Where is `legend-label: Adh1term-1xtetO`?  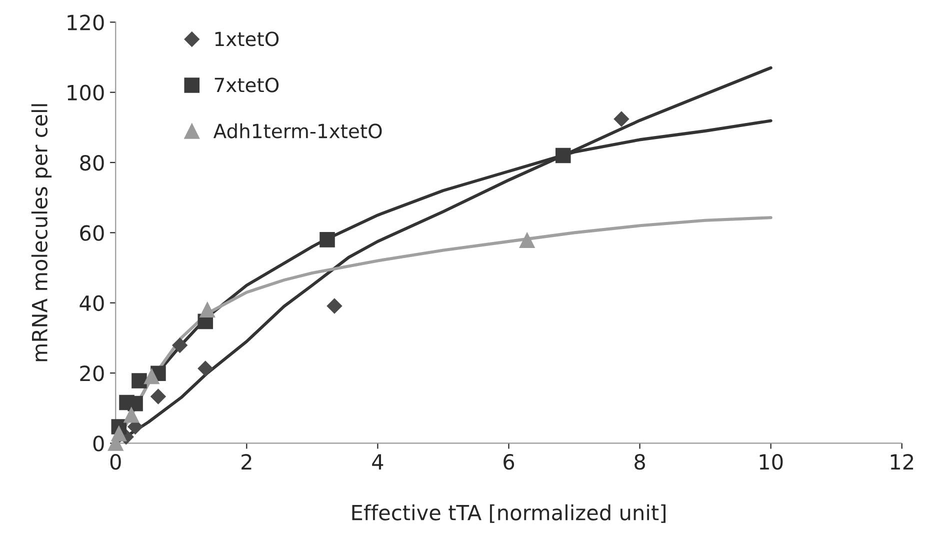
legend-label: Adh1term-1xtetO is located at coordinates (297, 130).